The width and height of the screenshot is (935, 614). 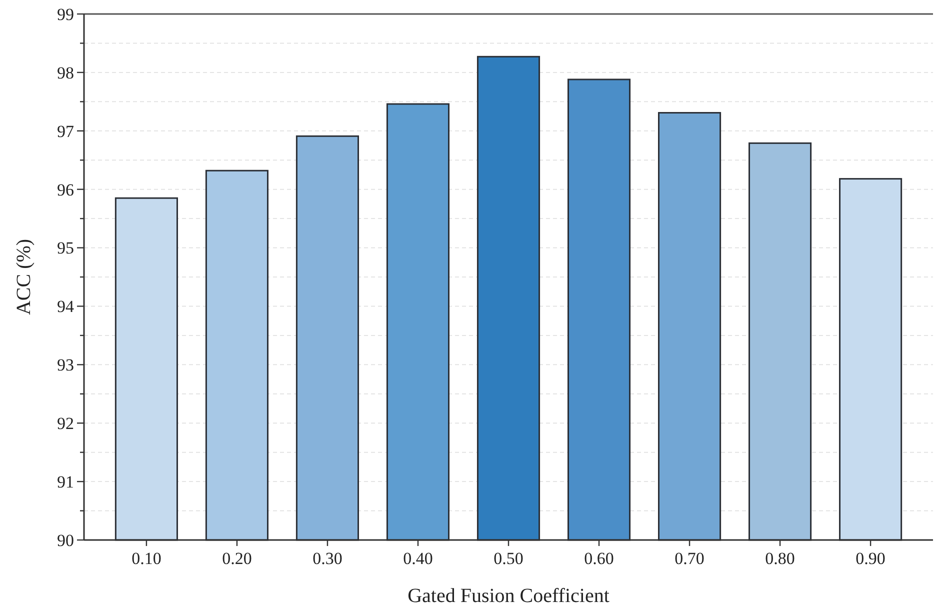 What do you see at coordinates (65, 248) in the screenshot?
I see `y-tick-label: 95` at bounding box center [65, 248].